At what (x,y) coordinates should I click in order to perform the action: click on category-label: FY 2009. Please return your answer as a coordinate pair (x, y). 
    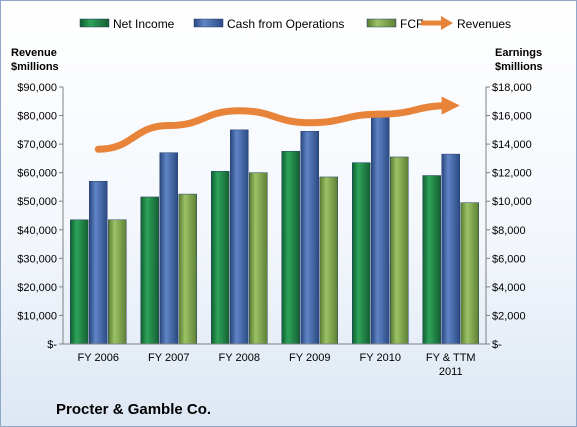
    Looking at the image, I should click on (309, 358).